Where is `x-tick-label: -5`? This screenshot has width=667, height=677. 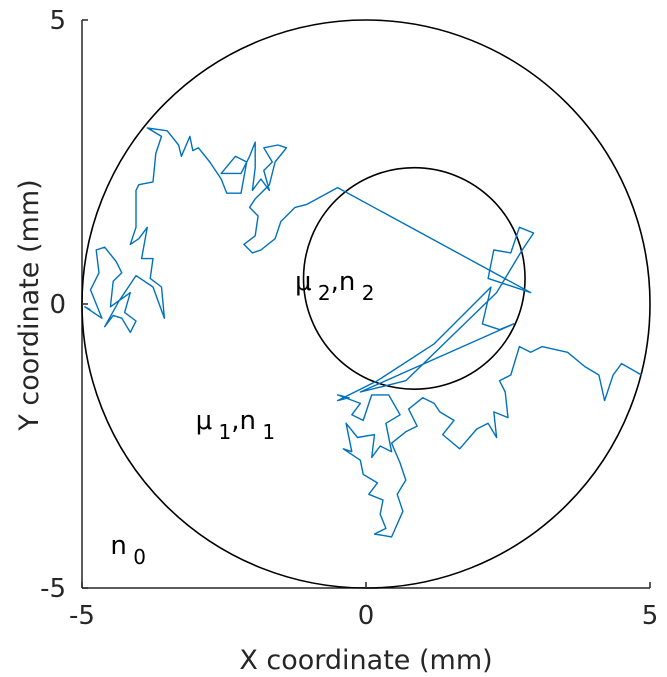 x-tick-label: -5 is located at coordinates (82, 616).